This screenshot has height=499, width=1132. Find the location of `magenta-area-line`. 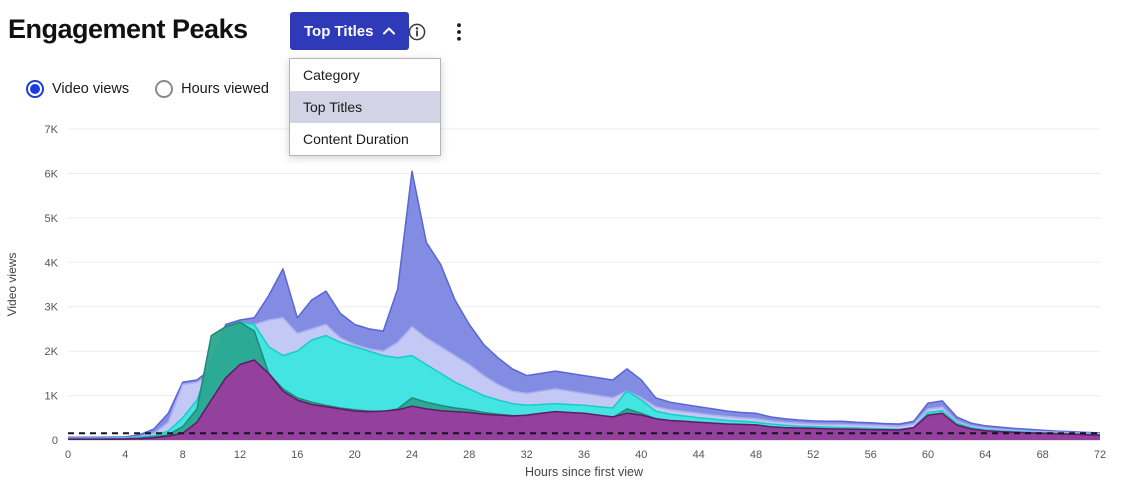

magenta-area-line is located at coordinates (584, 400).